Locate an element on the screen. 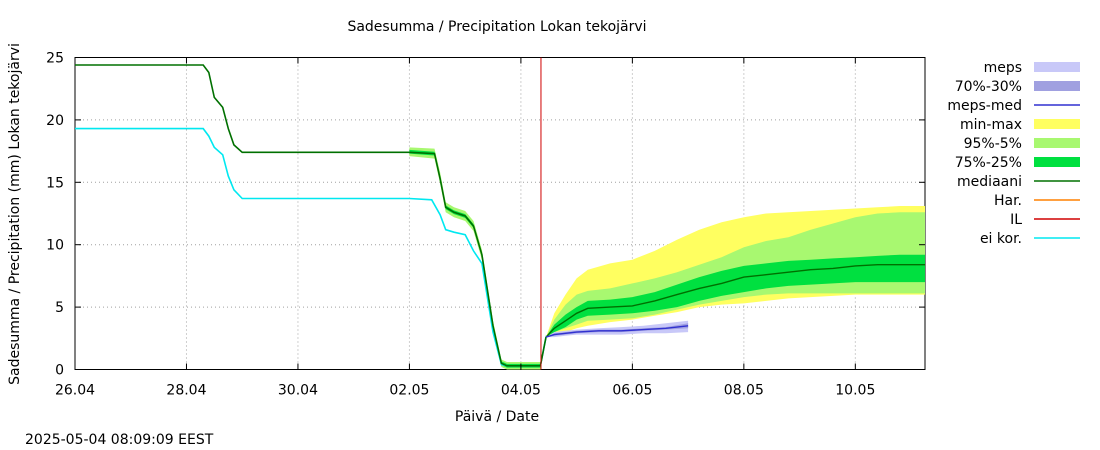  legend-label: 95%-5% is located at coordinates (993, 144).